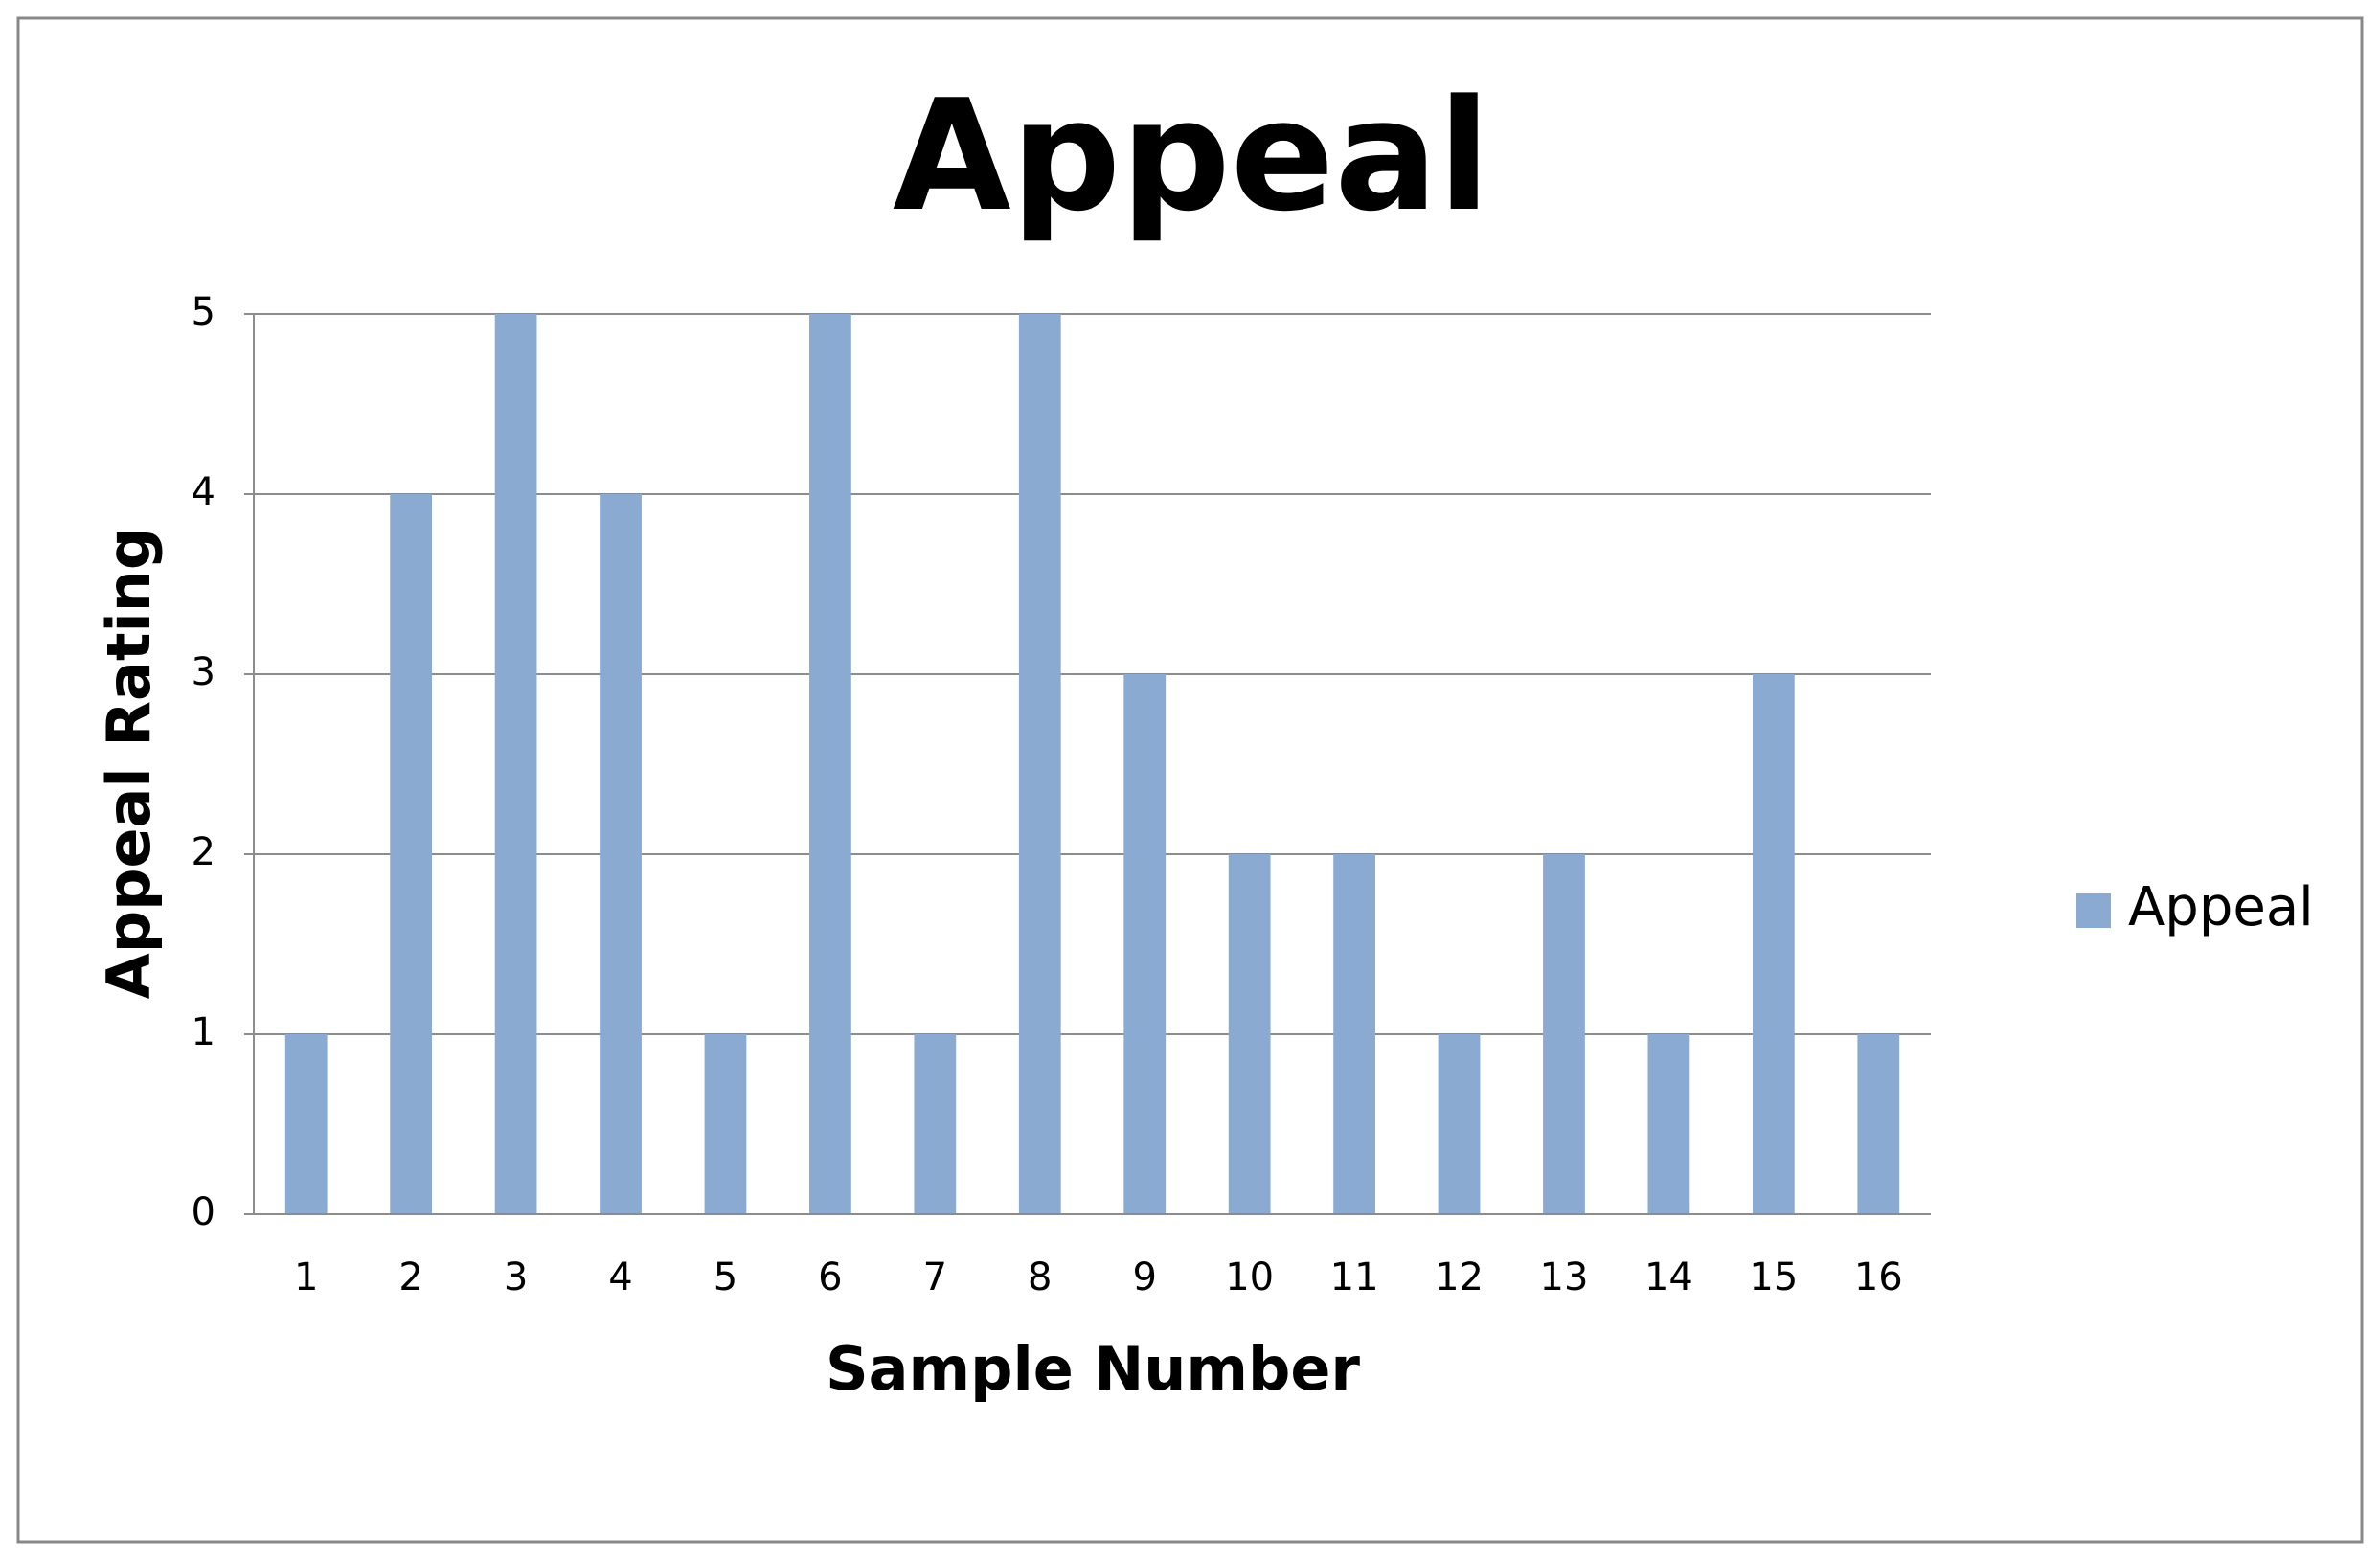 Image resolution: width=2380 pixels, height=1559 pixels. I want to click on y-tick-label: 1, so click(203, 1032).